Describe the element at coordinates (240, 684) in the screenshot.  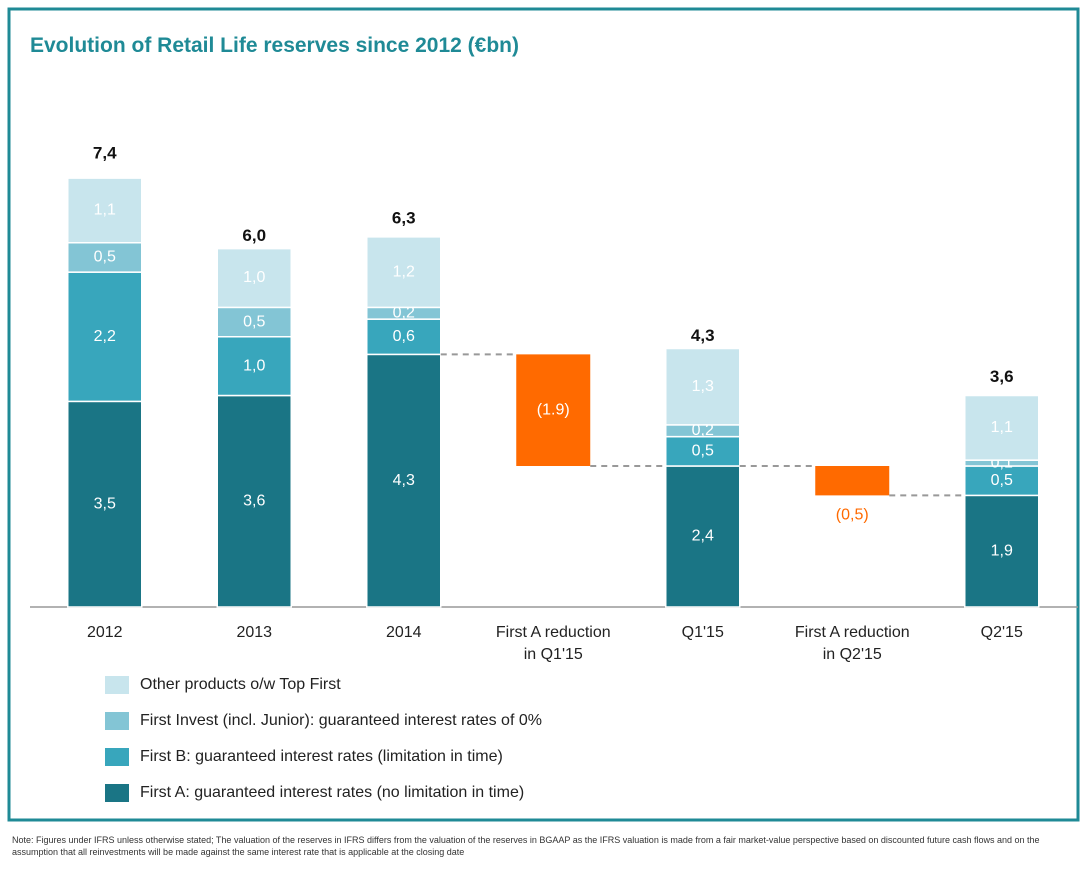
I see `legend-label: Other products o/w Top First` at that location.